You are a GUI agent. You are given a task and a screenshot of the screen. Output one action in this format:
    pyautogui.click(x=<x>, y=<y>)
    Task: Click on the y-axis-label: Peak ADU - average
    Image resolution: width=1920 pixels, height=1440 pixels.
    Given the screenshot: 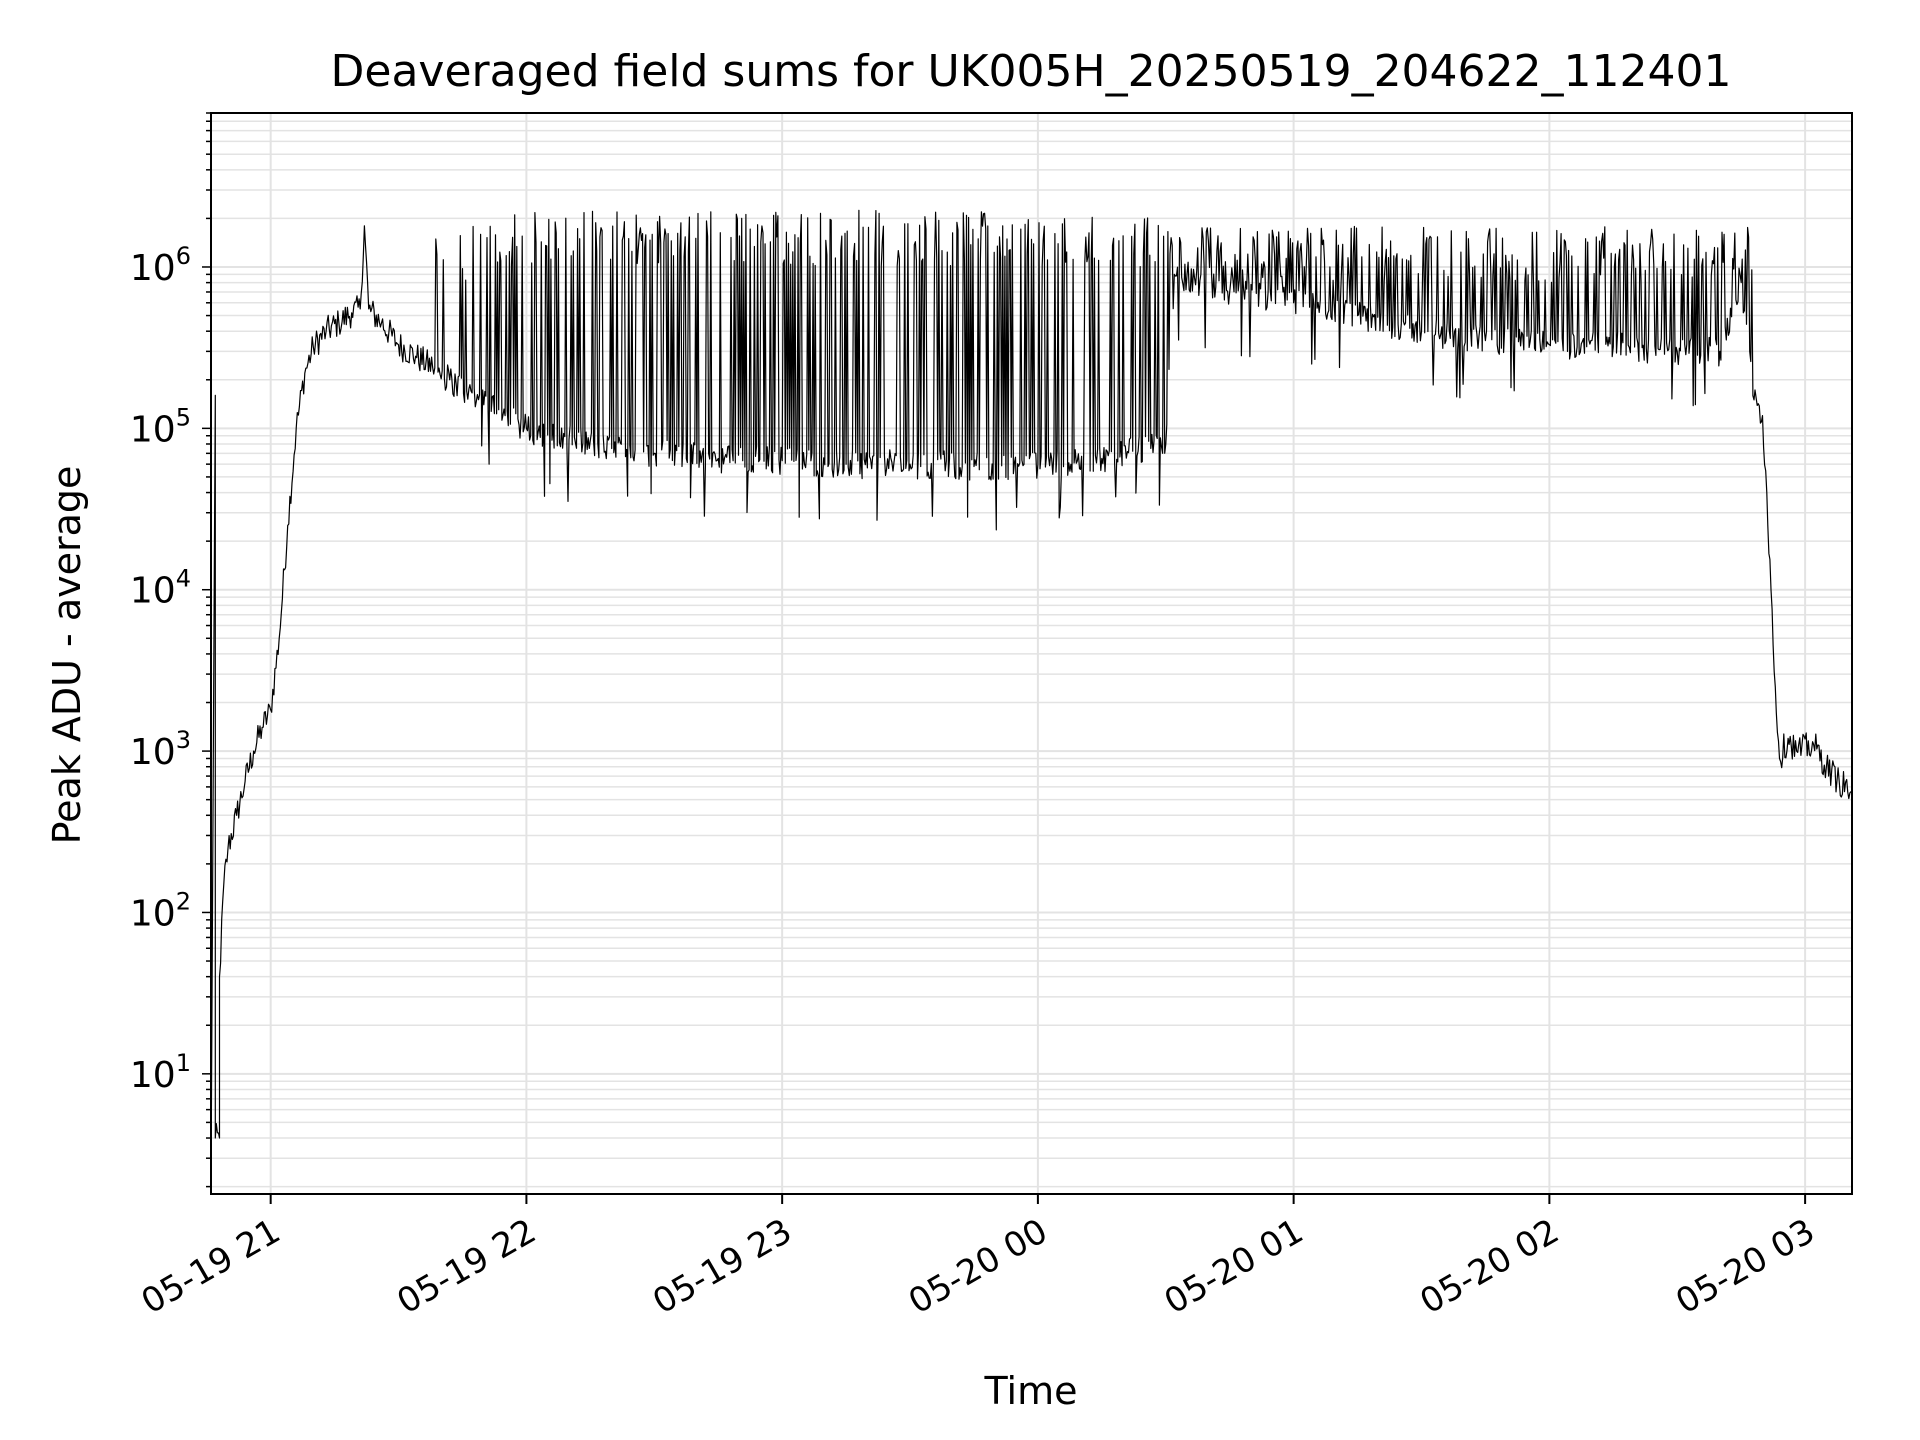 What is the action you would take?
    pyautogui.click(x=67, y=655)
    